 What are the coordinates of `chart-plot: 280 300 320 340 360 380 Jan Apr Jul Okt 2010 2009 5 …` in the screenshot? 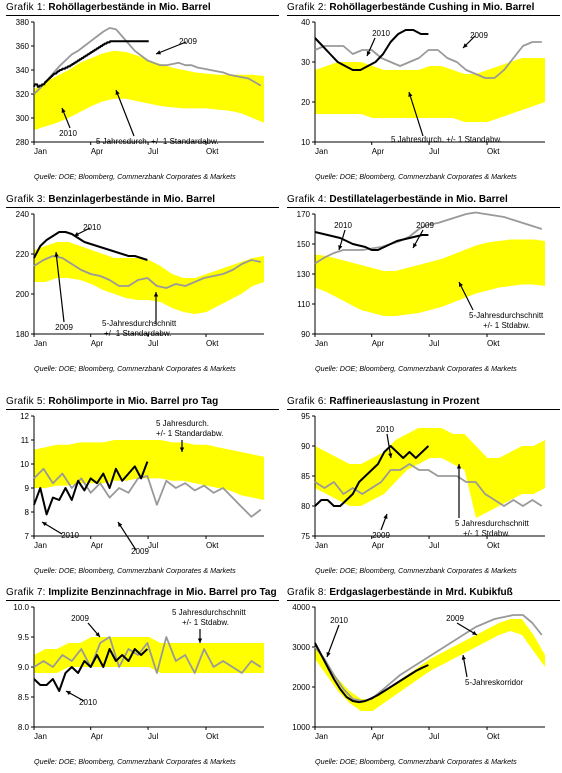 It's located at (140, 87).